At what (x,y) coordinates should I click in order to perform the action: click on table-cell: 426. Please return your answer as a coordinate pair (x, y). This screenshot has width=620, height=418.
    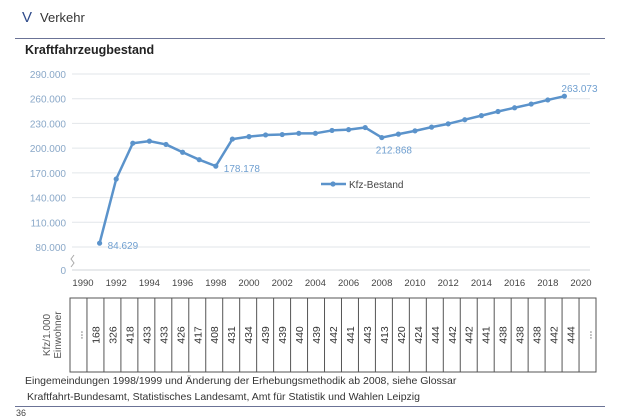
    Looking at the image, I should click on (181, 335).